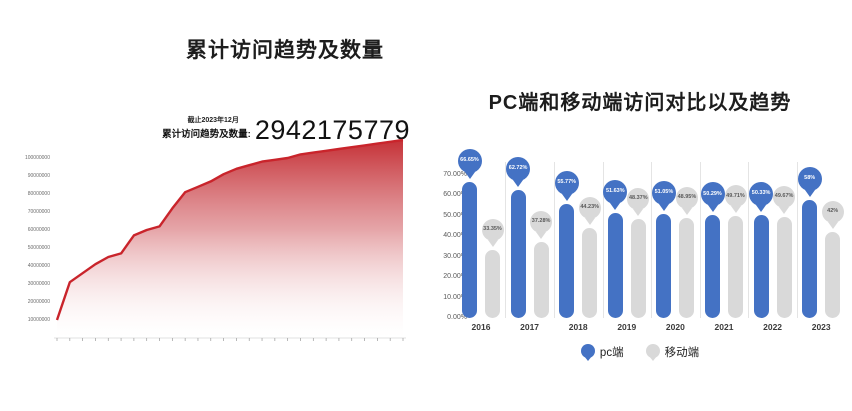  What do you see at coordinates (761, 194) in the screenshot?
I see `pc-value-bubble: 50.33%` at bounding box center [761, 194].